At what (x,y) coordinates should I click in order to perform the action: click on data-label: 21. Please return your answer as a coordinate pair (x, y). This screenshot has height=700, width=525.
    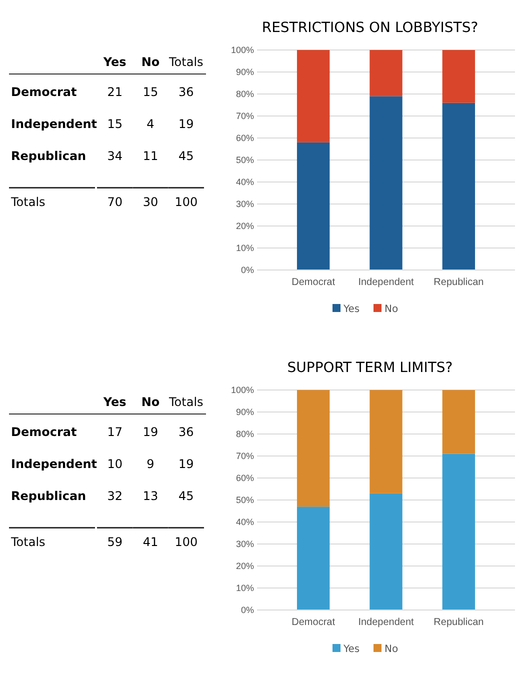
    Looking at the image, I should click on (114, 92).